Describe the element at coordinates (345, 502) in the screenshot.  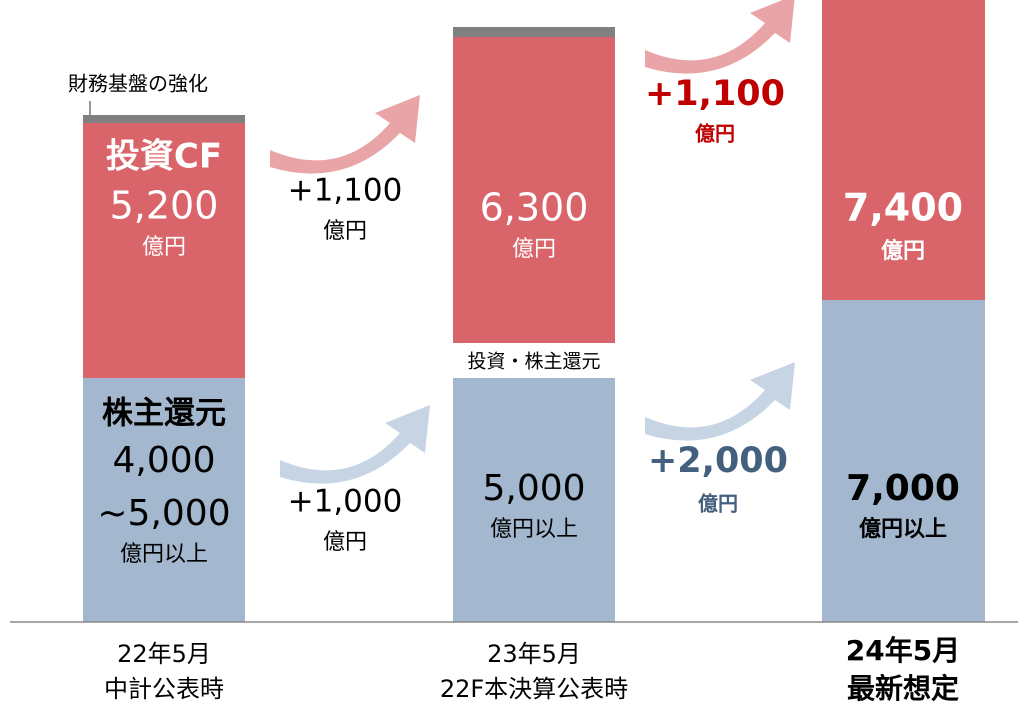
I see `arrow-amount: +1,000` at that location.